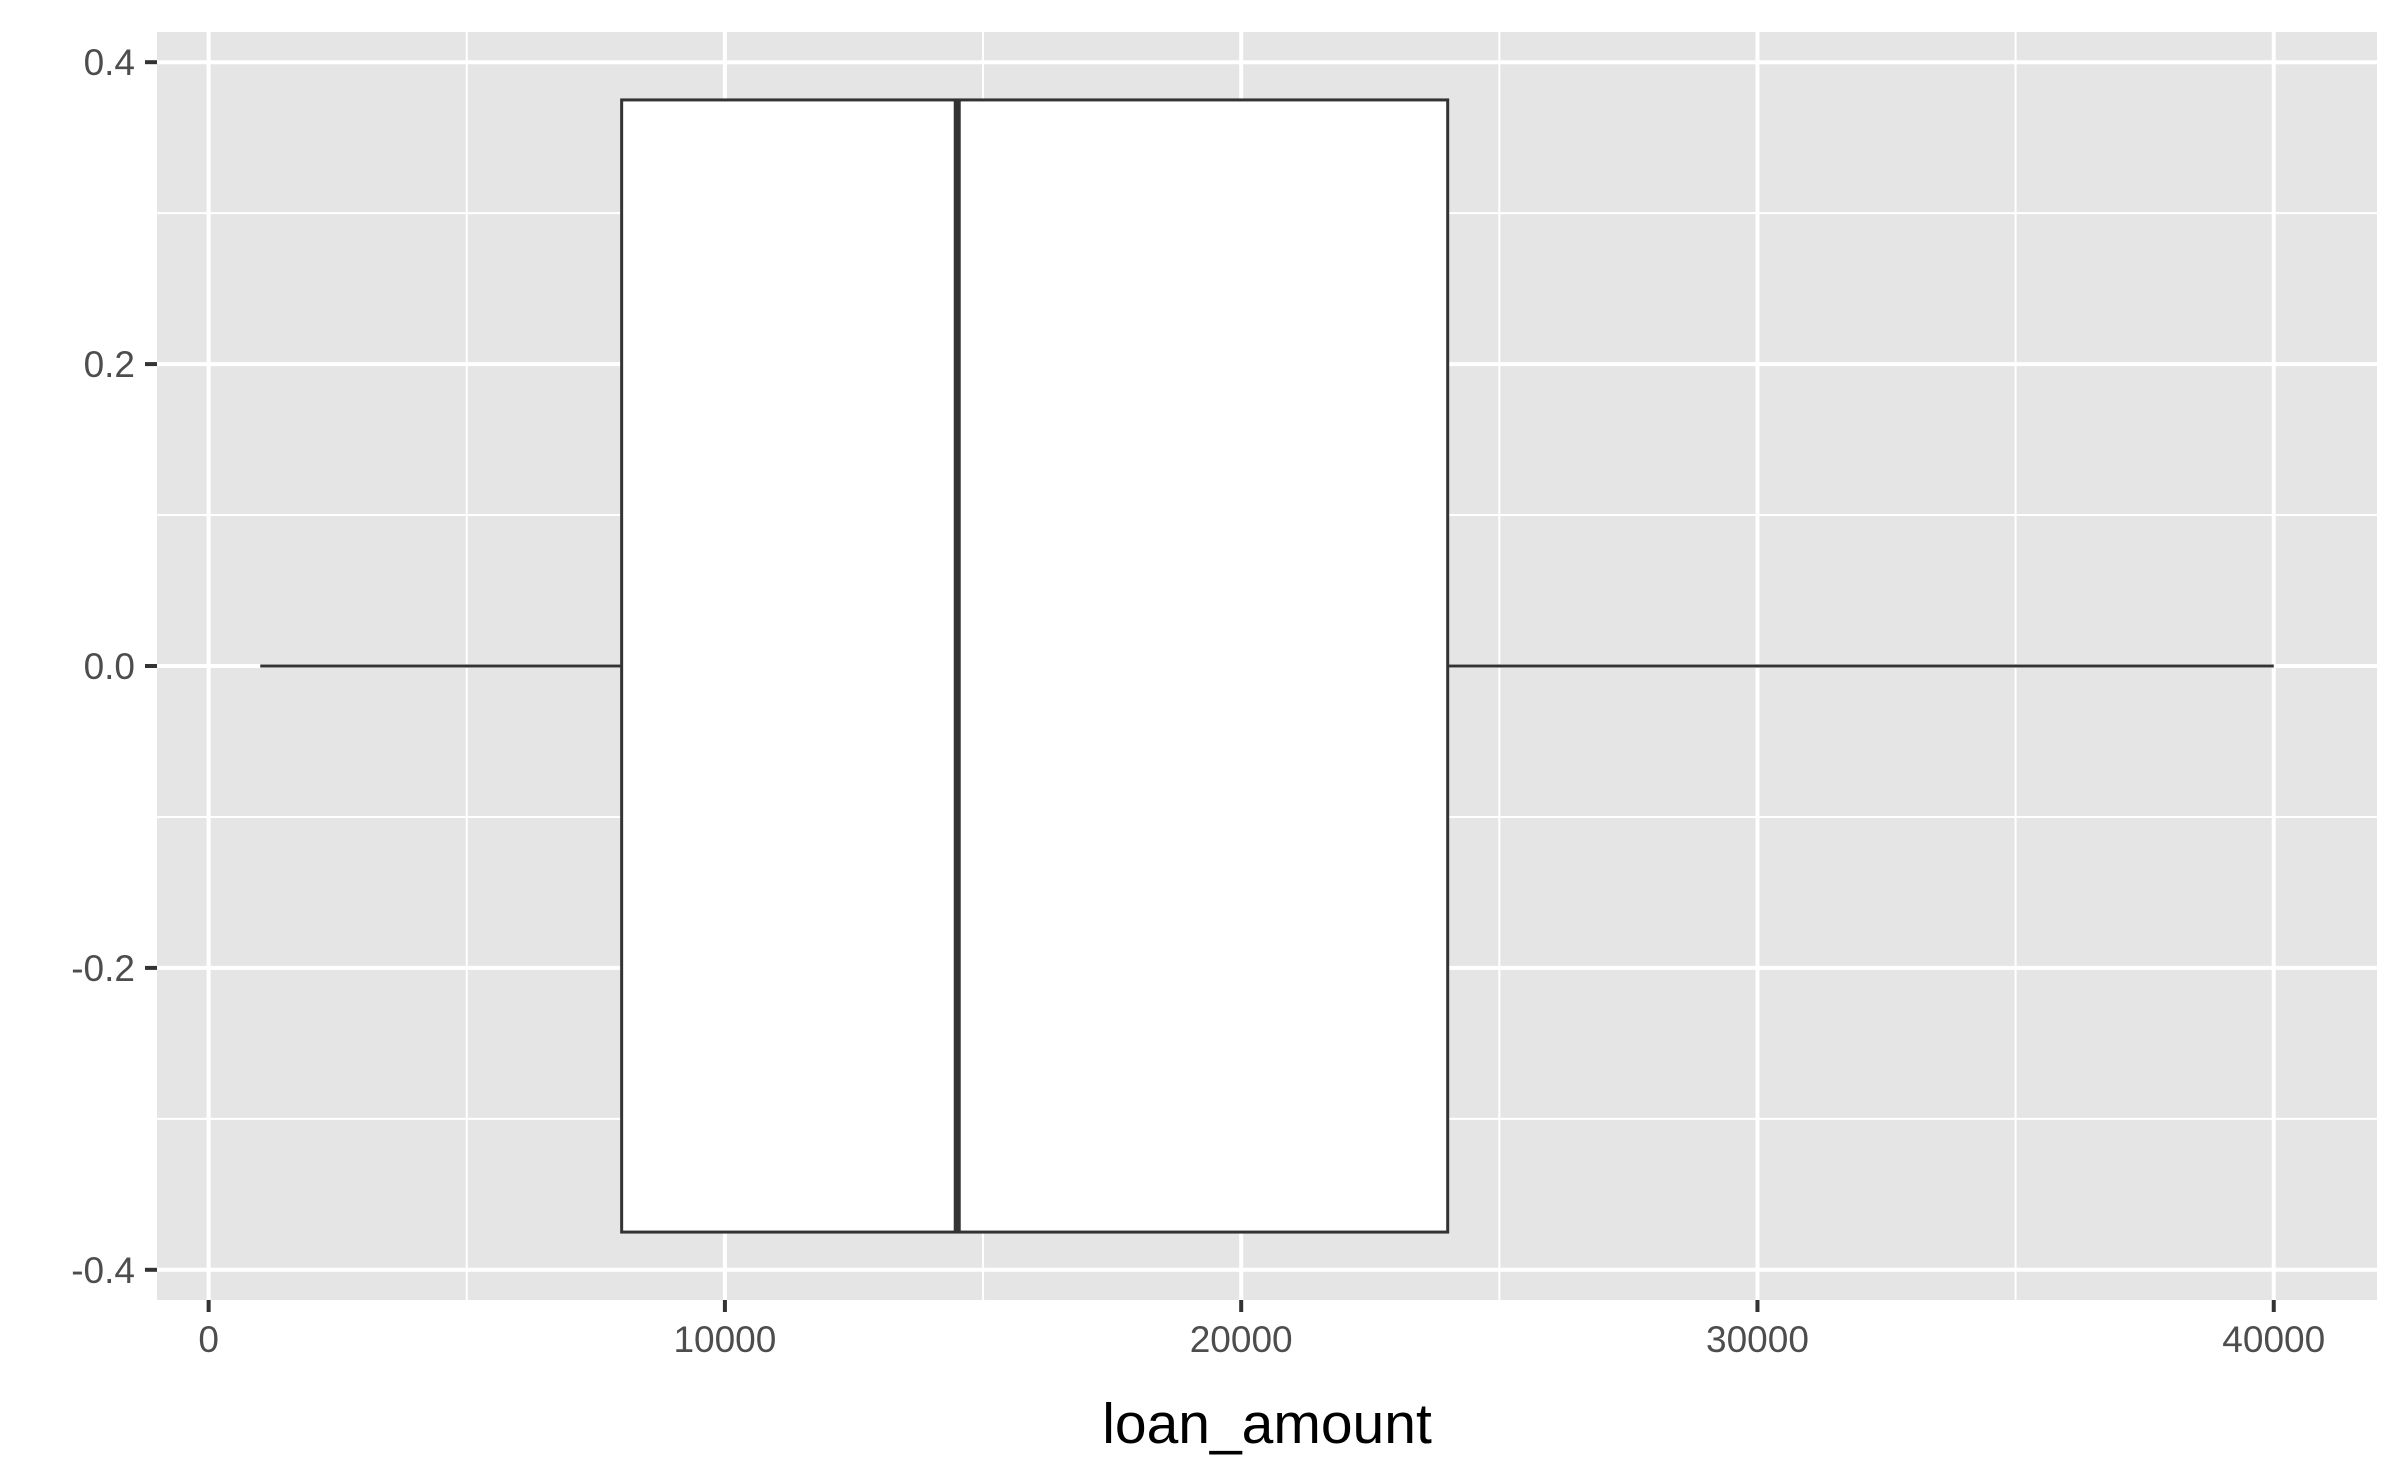 The image size is (2400, 1483). I want to click on x-tick-label: 0, so click(208, 1339).